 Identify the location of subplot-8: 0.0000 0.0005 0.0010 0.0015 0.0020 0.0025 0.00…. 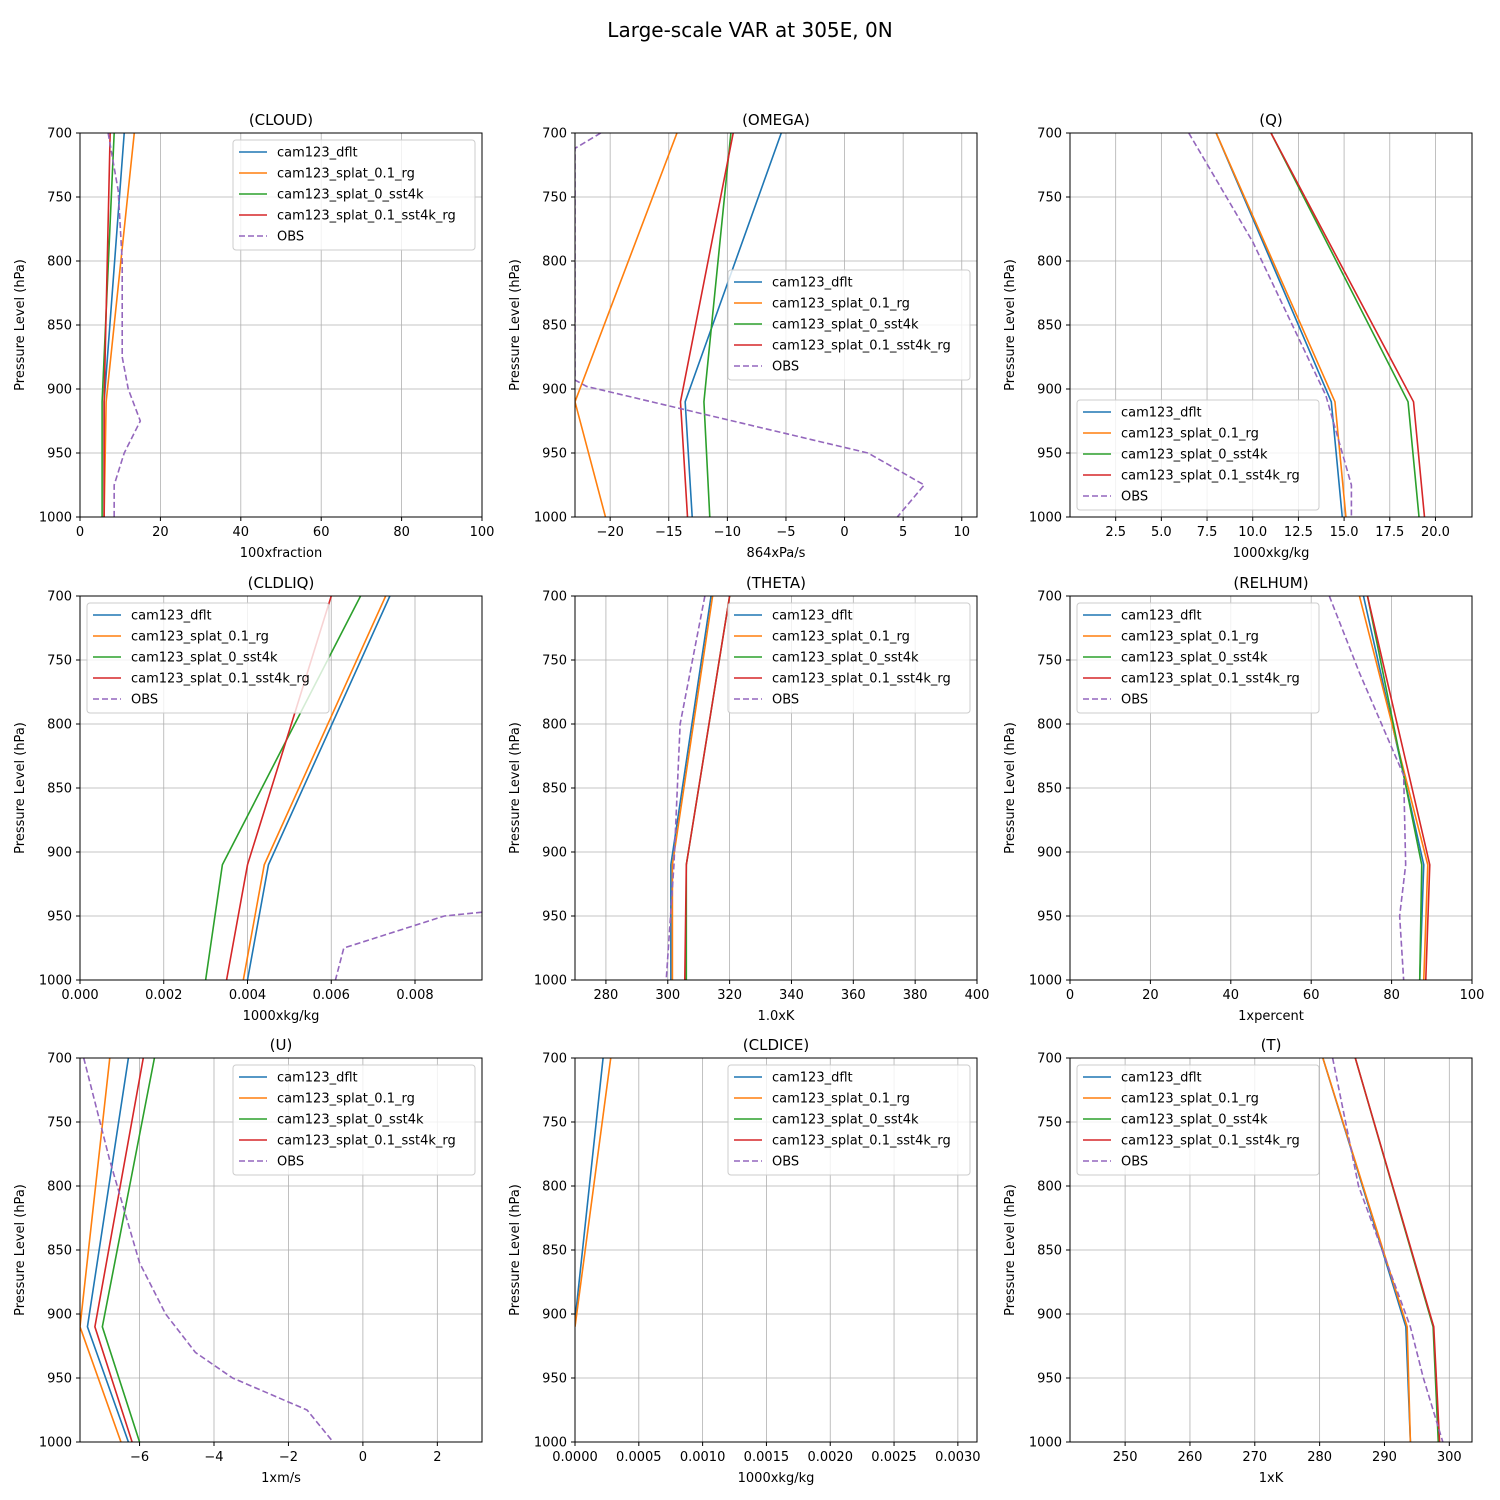
(744, 1261).